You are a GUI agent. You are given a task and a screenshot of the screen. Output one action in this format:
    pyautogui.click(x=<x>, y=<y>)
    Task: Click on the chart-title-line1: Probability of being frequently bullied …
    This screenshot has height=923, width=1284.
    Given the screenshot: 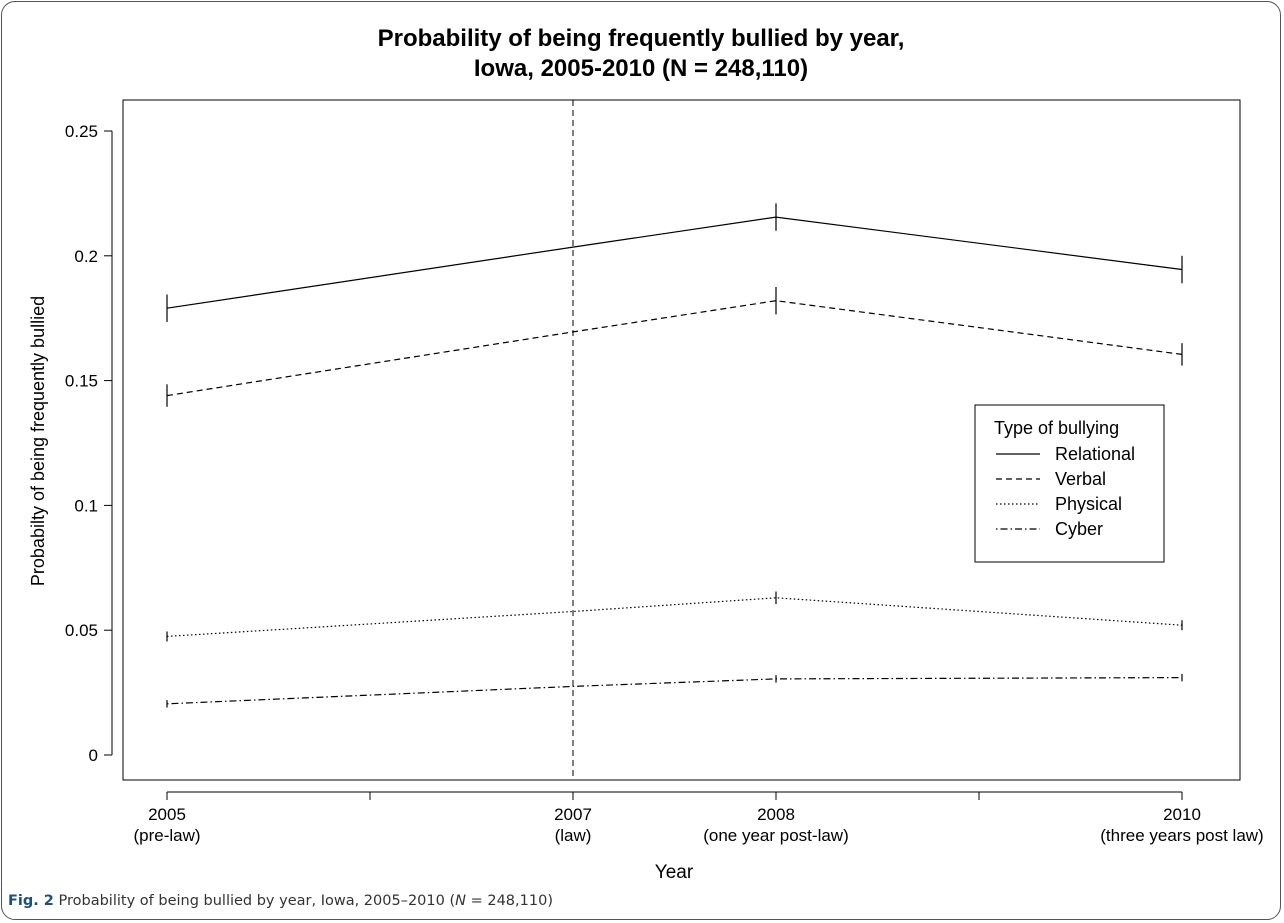 What is the action you would take?
    pyautogui.click(x=641, y=38)
    